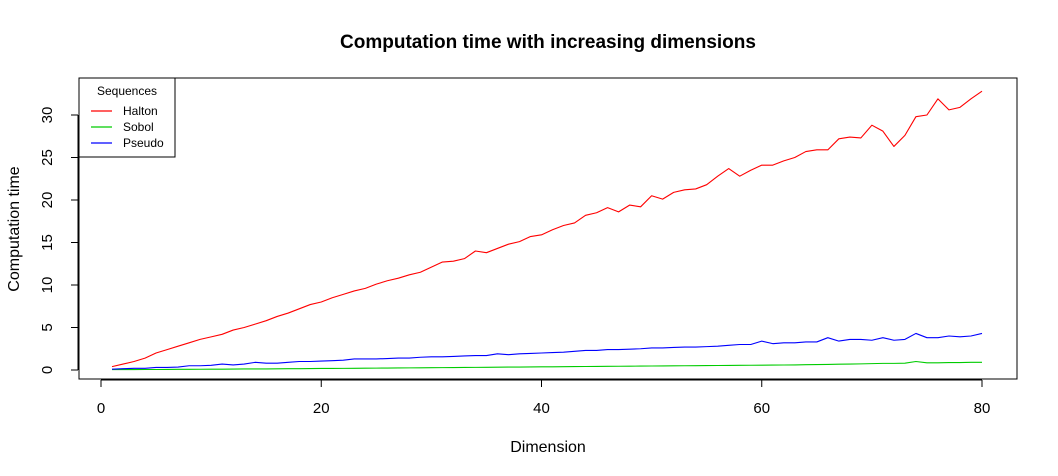  Describe the element at coordinates (140, 111) in the screenshot. I see `legend-label-halton: Halton` at that location.